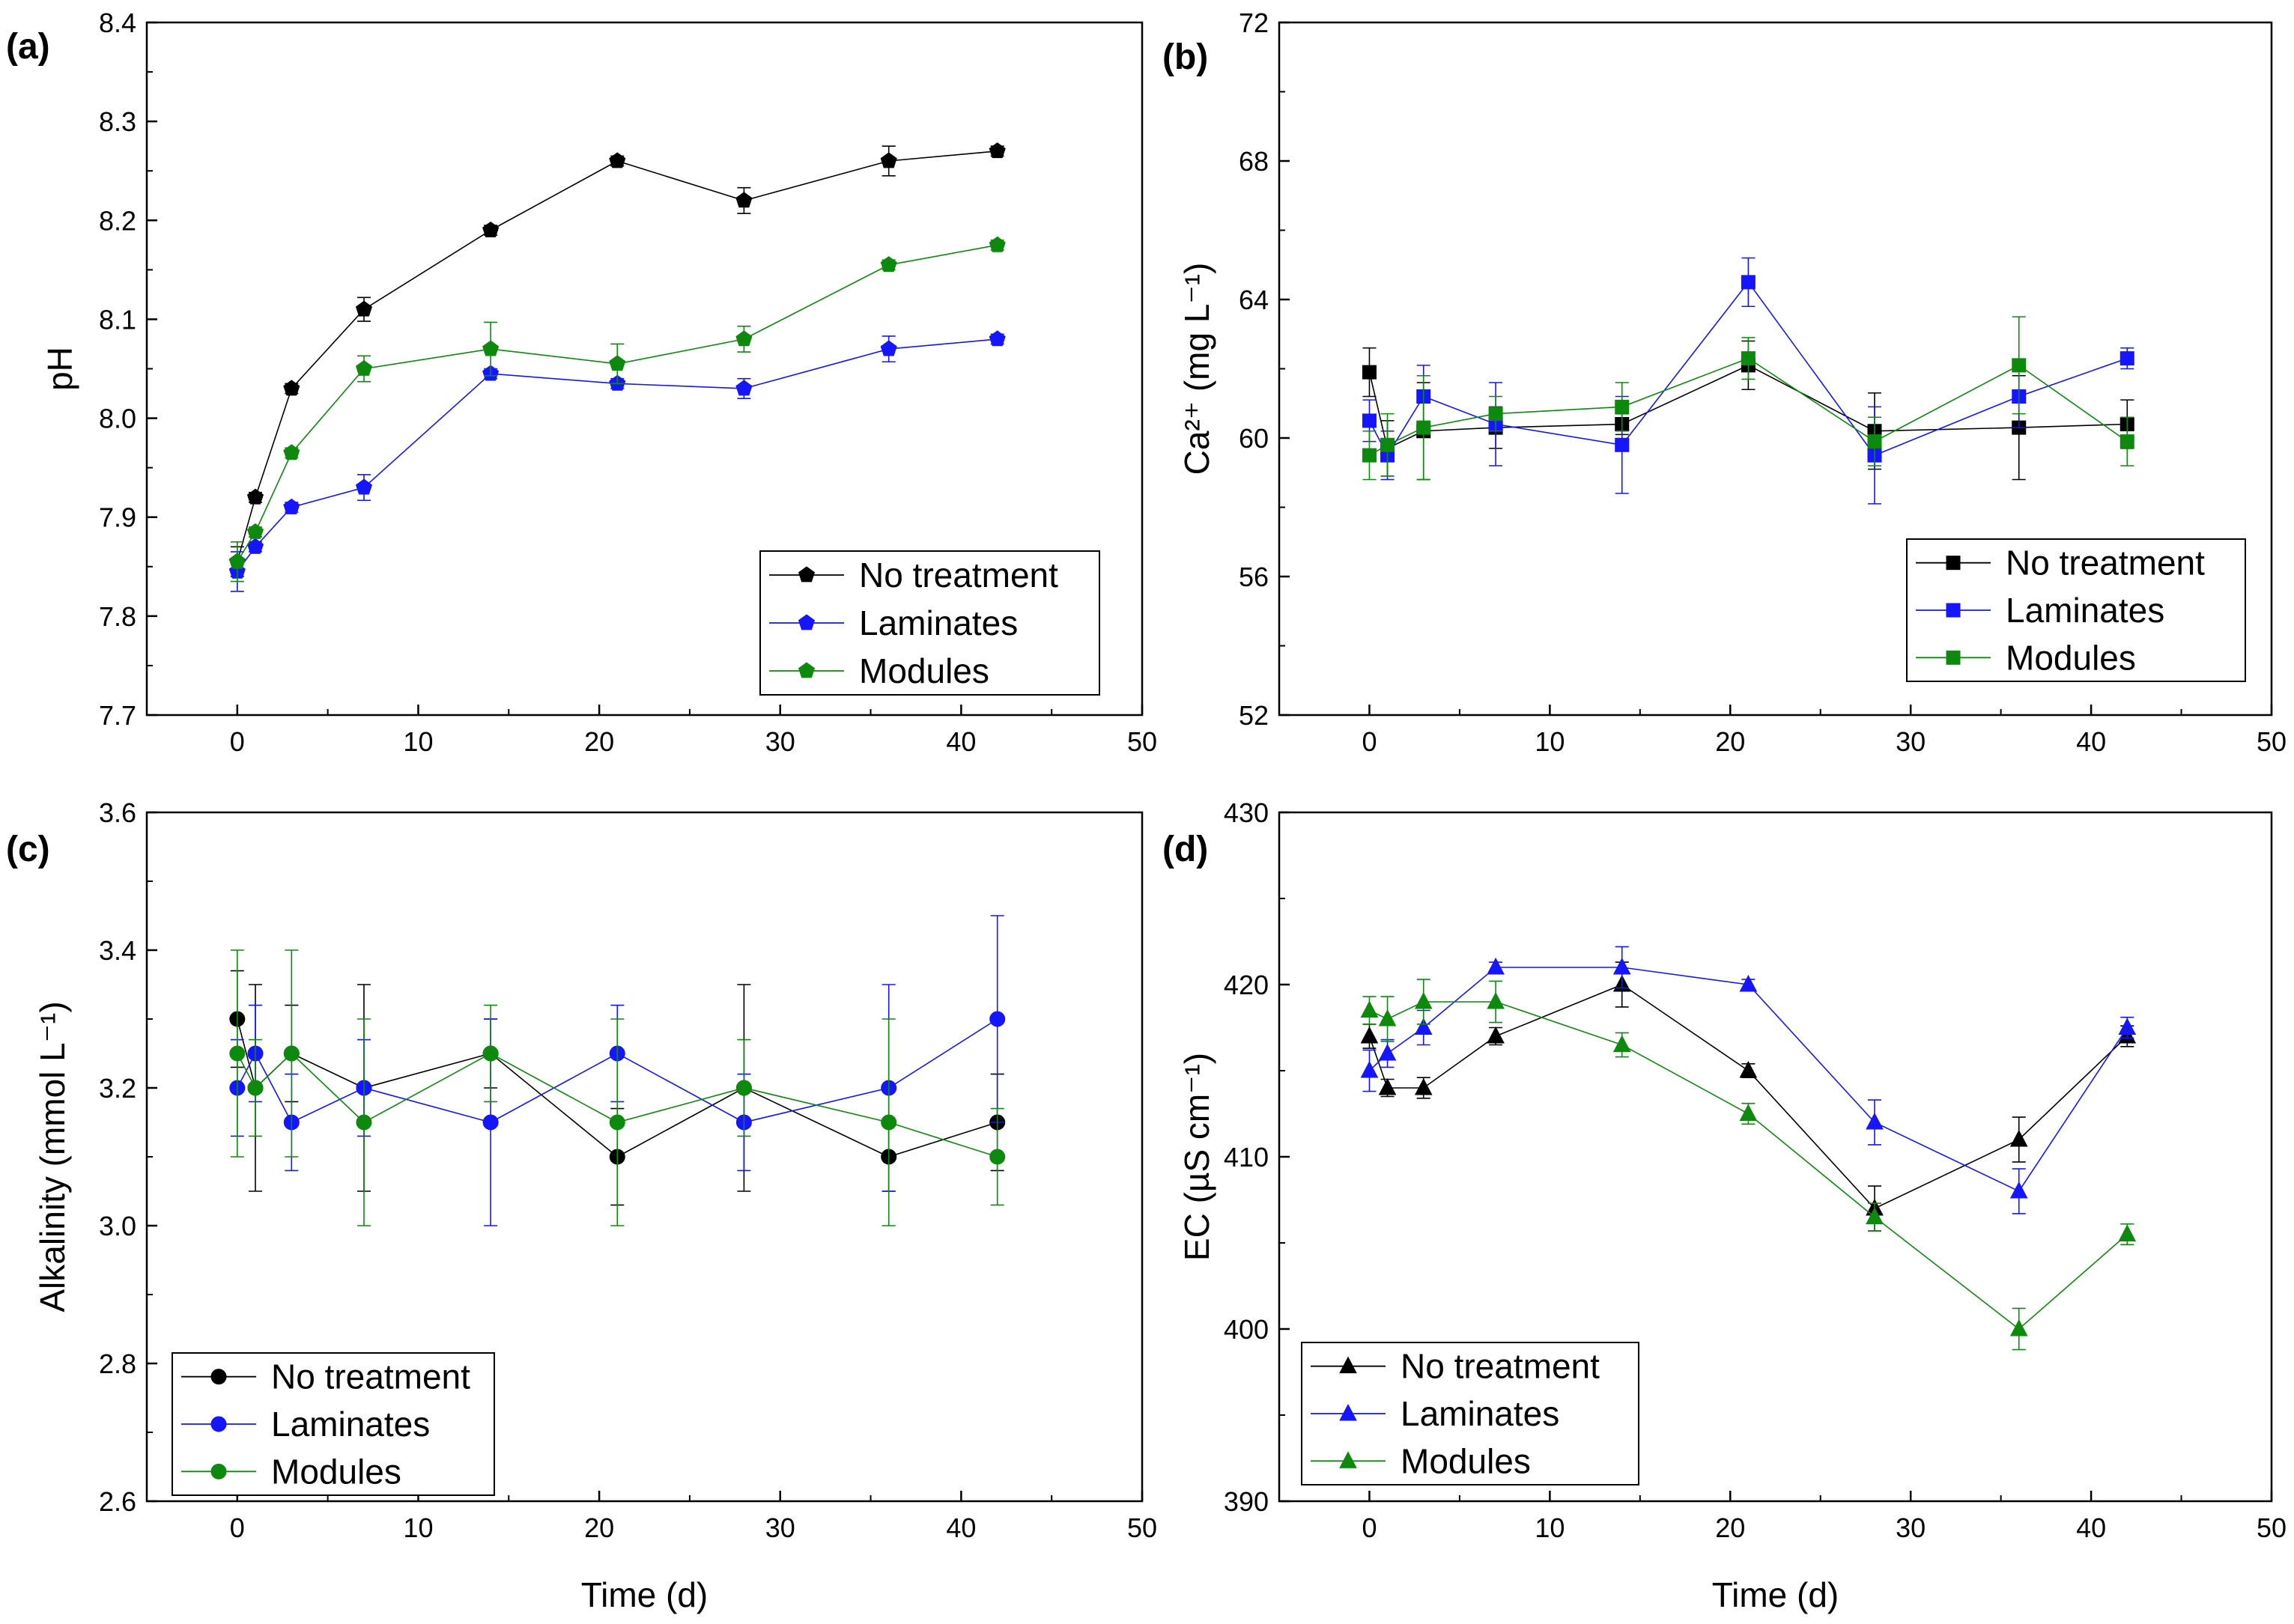 This screenshot has height=1624, width=2294. I want to click on y-tick-label: 2.8, so click(117, 1363).